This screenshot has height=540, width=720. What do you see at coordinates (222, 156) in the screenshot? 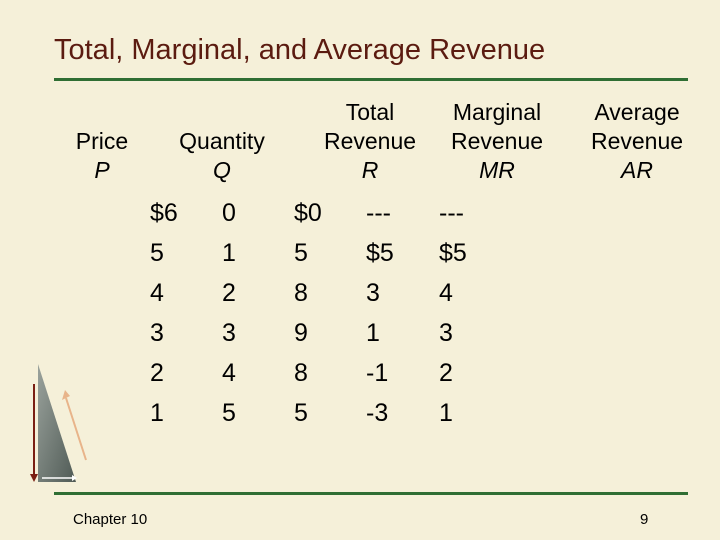
I see `header-quantity: Quantity Q` at bounding box center [222, 156].